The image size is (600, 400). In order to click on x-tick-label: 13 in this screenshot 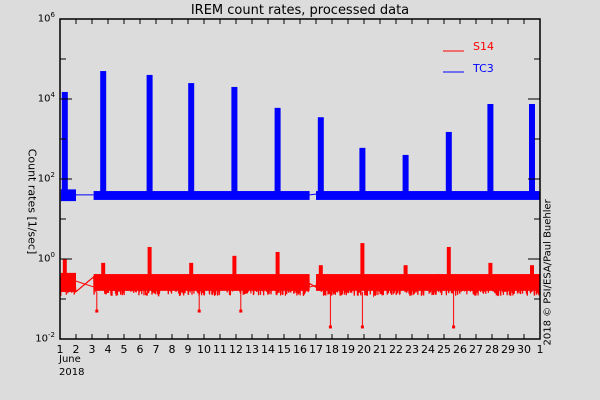, I will do `click(252, 349)`.